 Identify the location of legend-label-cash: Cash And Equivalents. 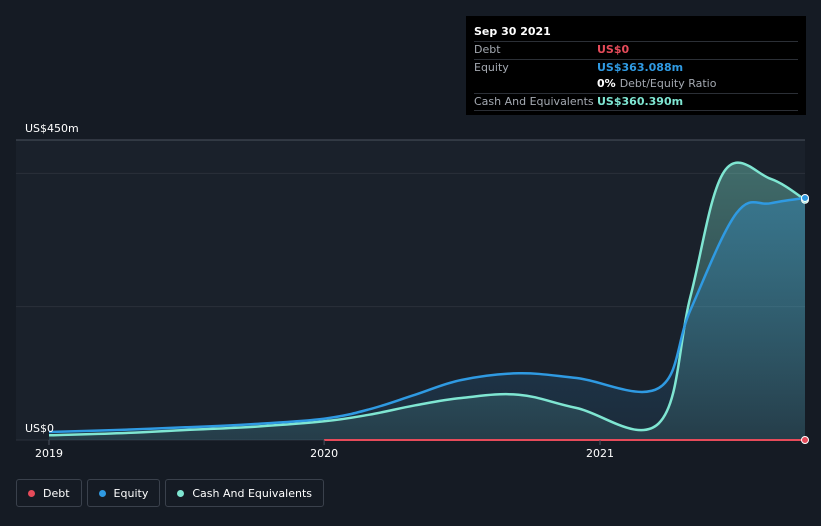
(252, 493).